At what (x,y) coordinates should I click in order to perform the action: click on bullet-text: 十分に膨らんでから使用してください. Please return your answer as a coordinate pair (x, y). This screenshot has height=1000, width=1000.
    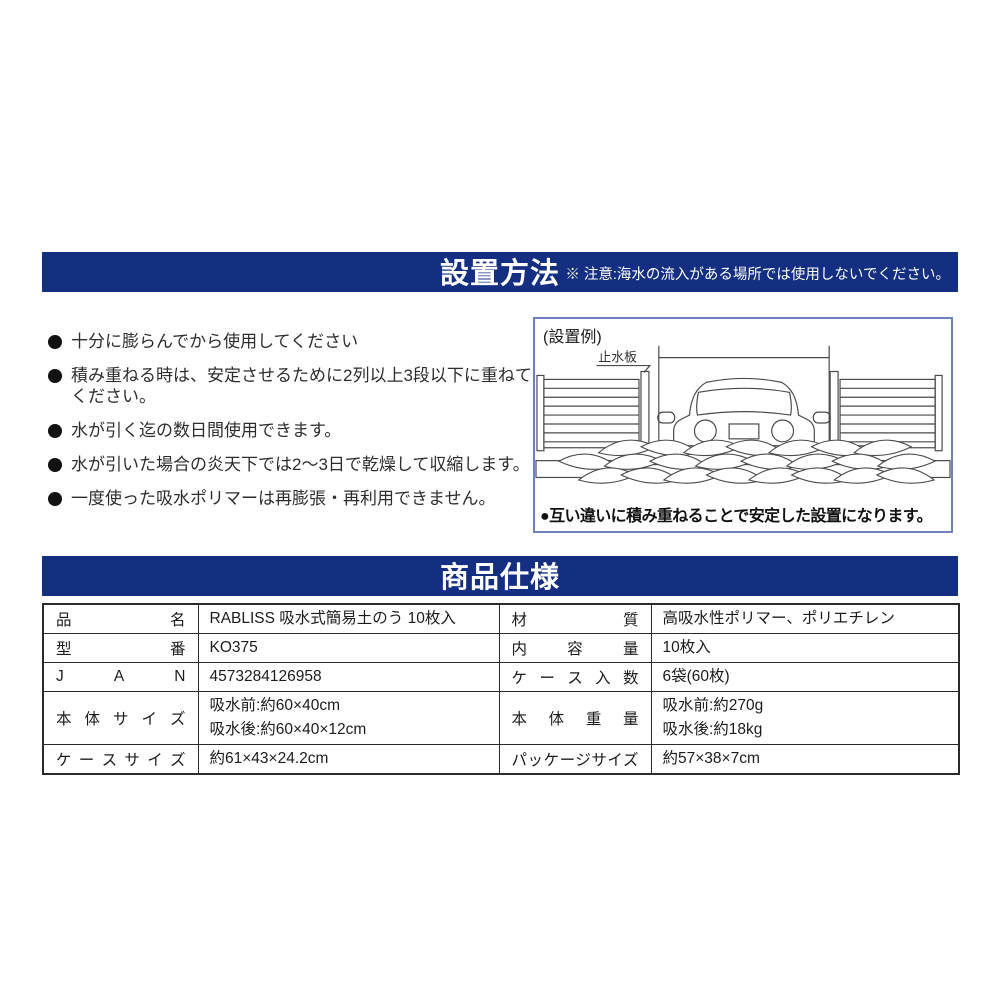
    Looking at the image, I should click on (215, 341).